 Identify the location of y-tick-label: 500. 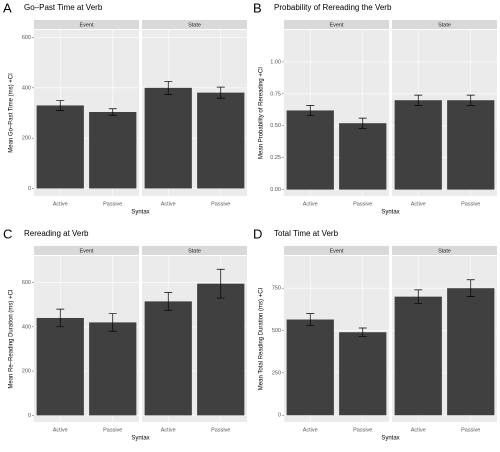
(276, 331).